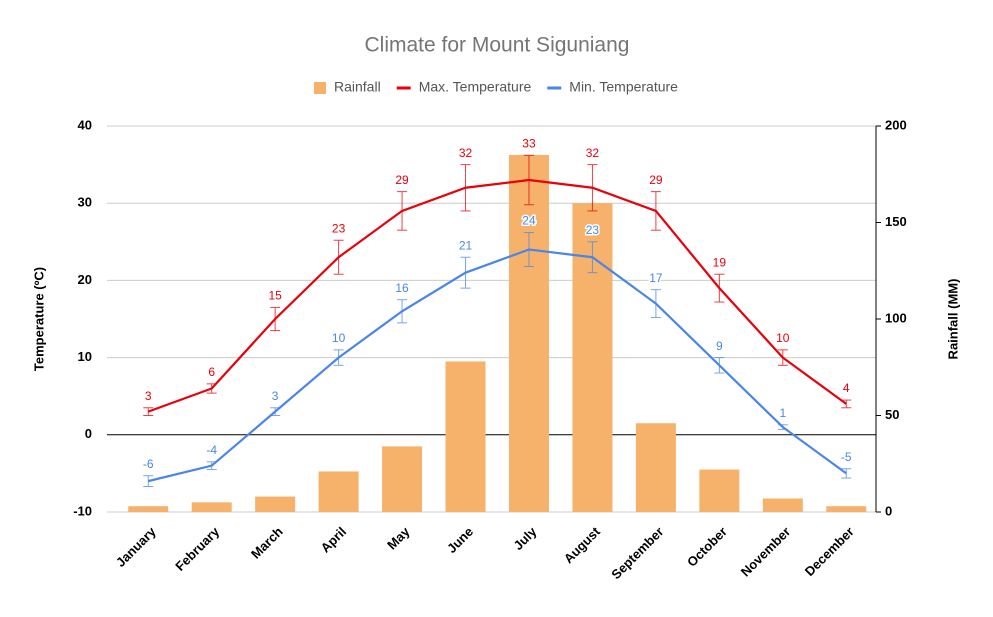  What do you see at coordinates (197, 548) in the screenshot?
I see `x-tick-label: February` at bounding box center [197, 548].